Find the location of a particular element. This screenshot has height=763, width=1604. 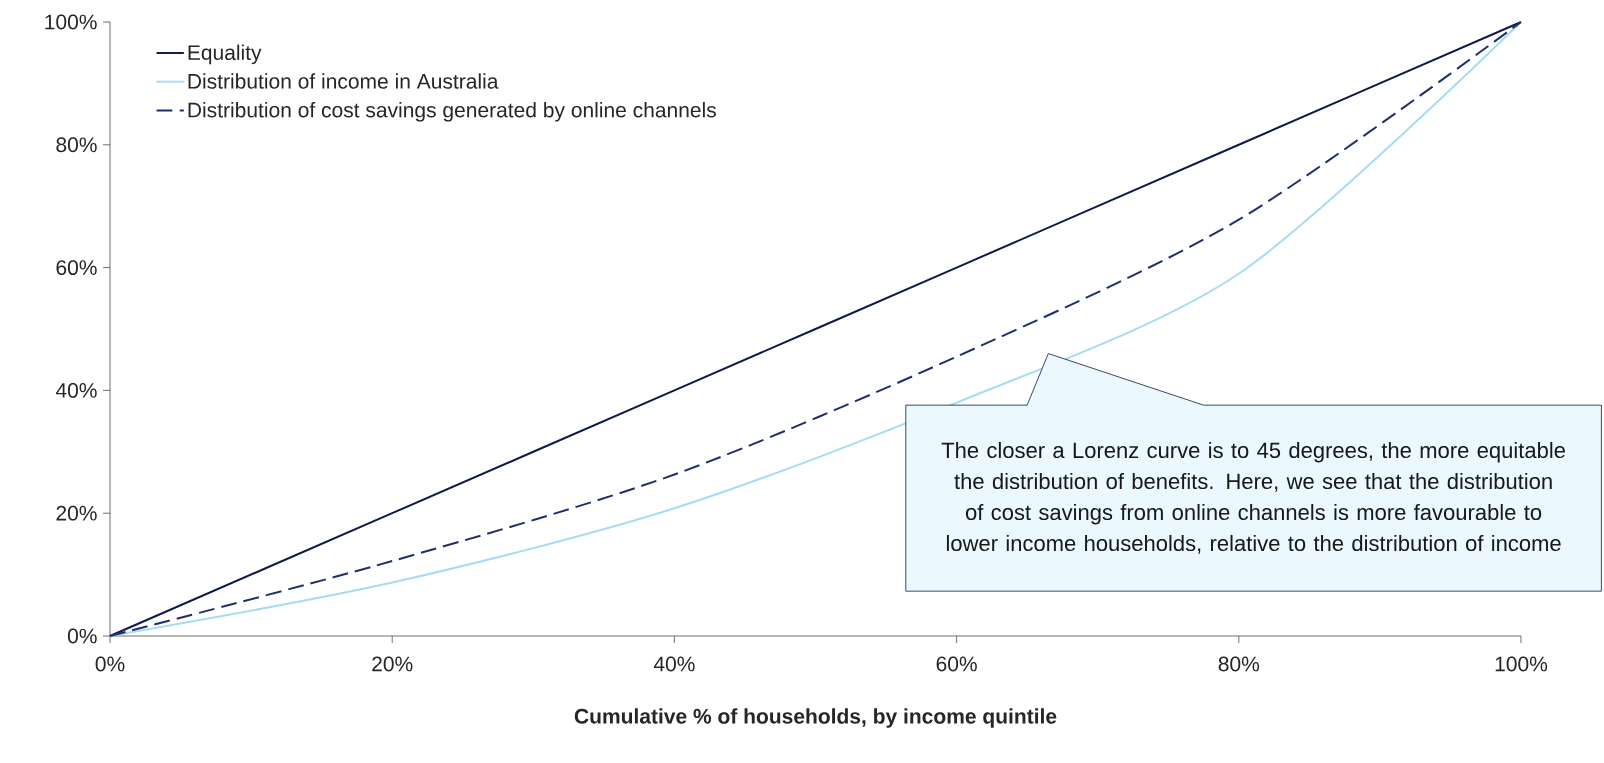

y-tick-label: 40% is located at coordinates (76, 390).